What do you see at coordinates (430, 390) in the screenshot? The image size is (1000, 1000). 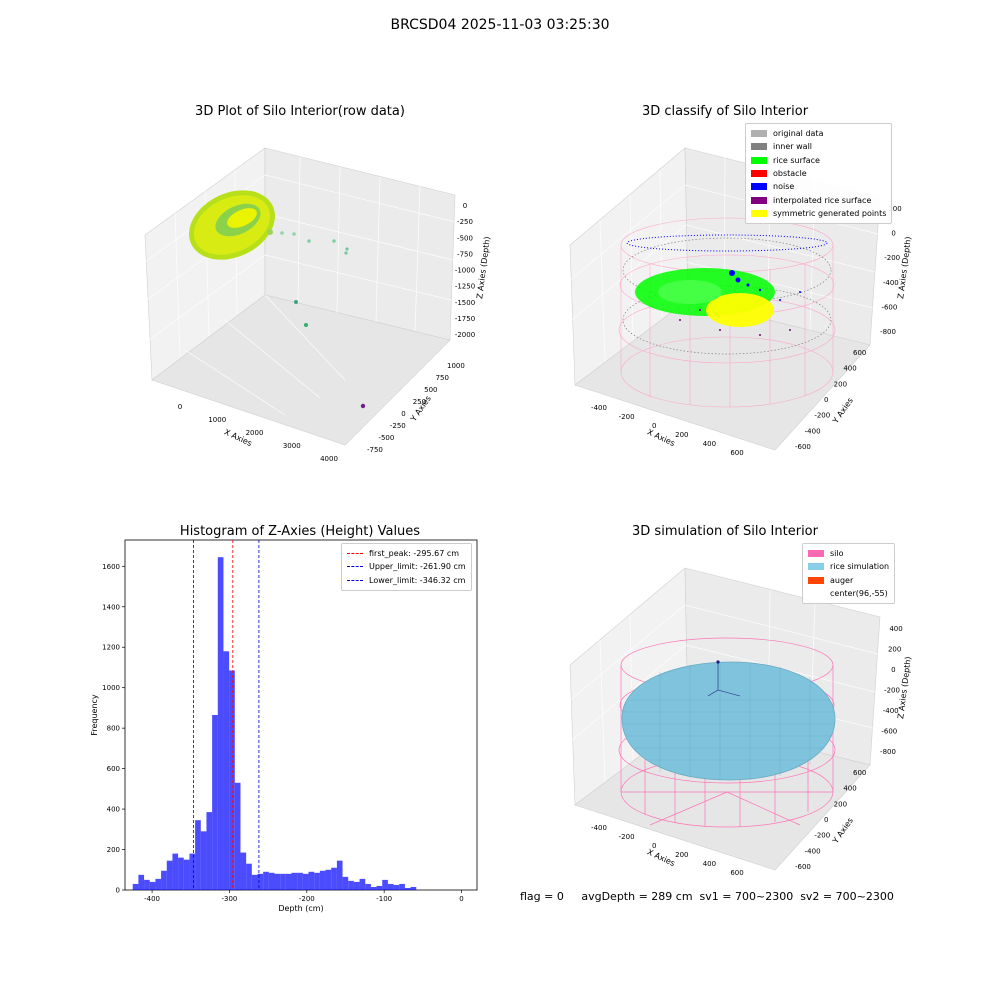 I see `raw-ytick-label: 500` at bounding box center [430, 390].